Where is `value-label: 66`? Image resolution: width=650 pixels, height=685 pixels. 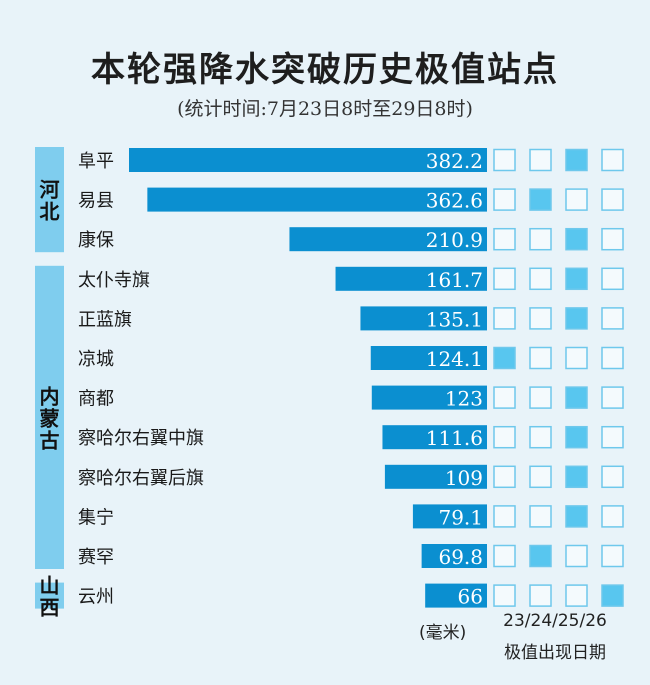 value-label: 66 is located at coordinates (470, 597).